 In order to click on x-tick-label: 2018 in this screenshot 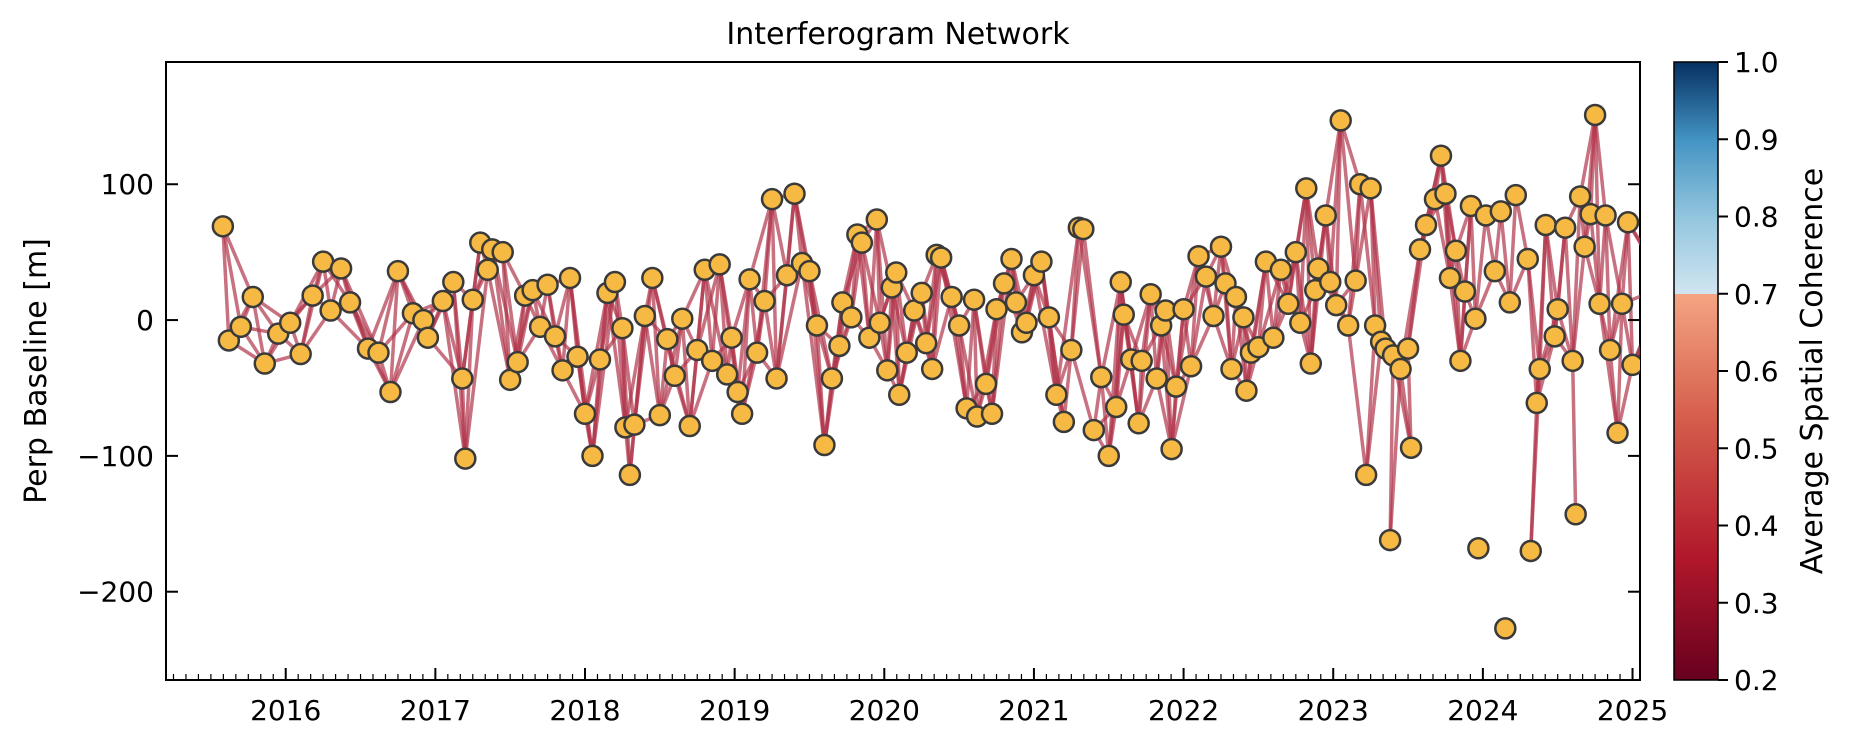, I will do `click(584, 710)`.